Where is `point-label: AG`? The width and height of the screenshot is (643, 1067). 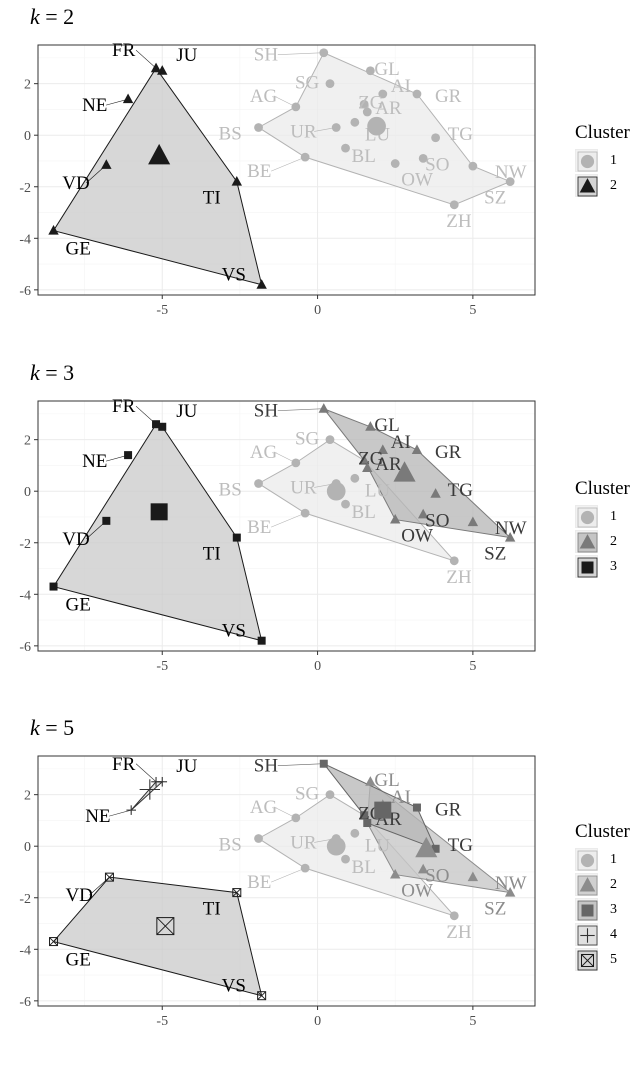
point-label: AG is located at coordinates (264, 96).